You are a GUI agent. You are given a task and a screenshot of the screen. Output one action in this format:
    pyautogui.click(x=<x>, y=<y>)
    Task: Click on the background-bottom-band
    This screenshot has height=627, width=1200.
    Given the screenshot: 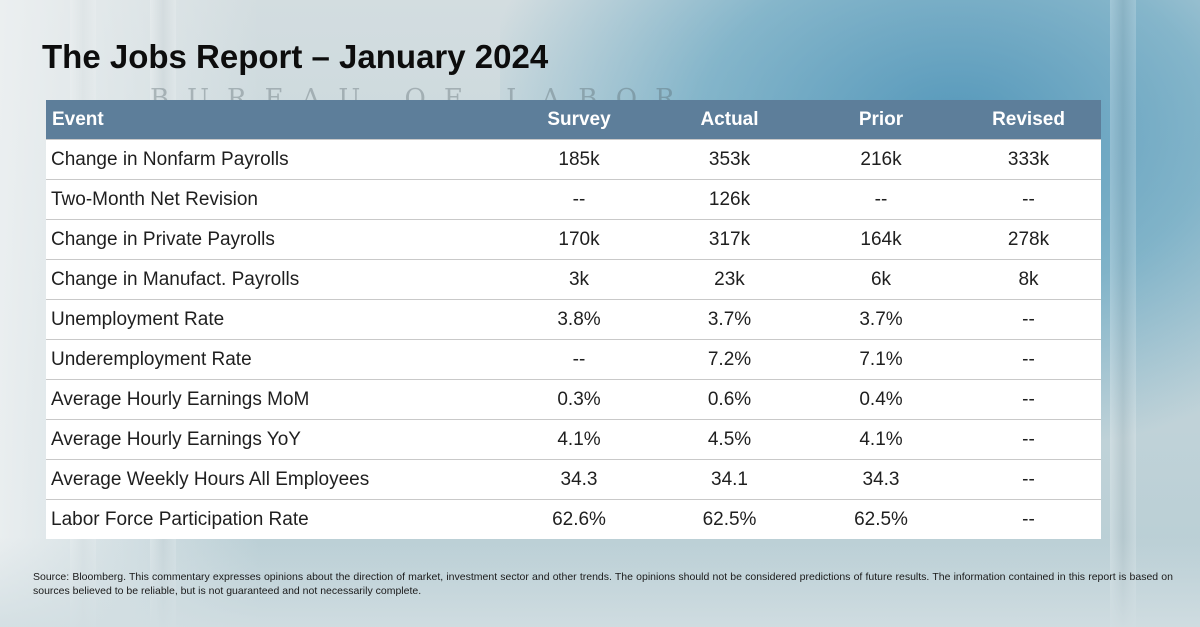 What is the action you would take?
    pyautogui.click(x=600, y=582)
    